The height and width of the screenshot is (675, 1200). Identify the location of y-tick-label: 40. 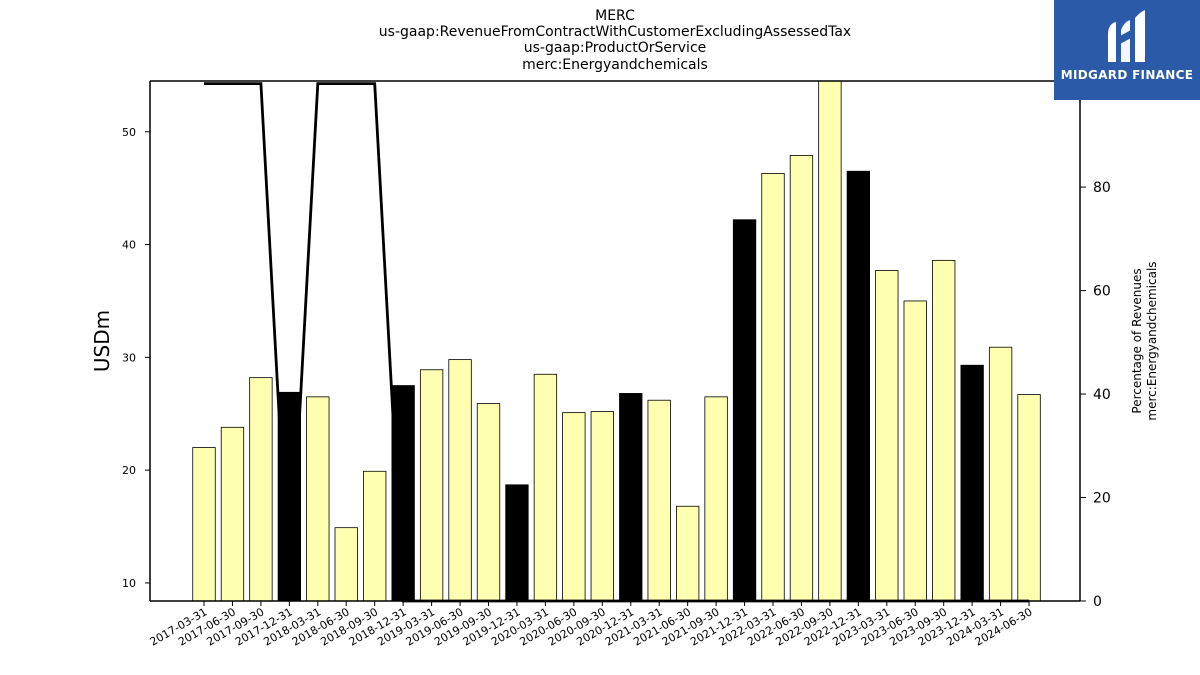
(129, 245).